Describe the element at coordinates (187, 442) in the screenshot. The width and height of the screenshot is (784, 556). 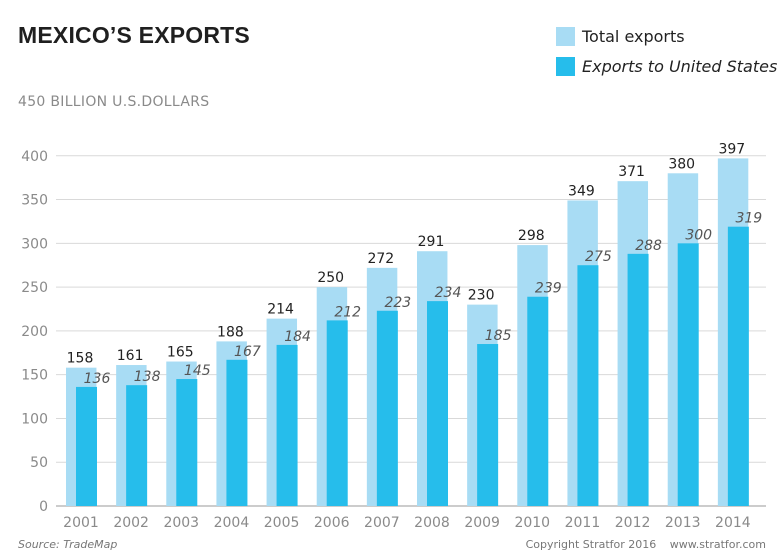
I see `bar-us-2003` at that location.